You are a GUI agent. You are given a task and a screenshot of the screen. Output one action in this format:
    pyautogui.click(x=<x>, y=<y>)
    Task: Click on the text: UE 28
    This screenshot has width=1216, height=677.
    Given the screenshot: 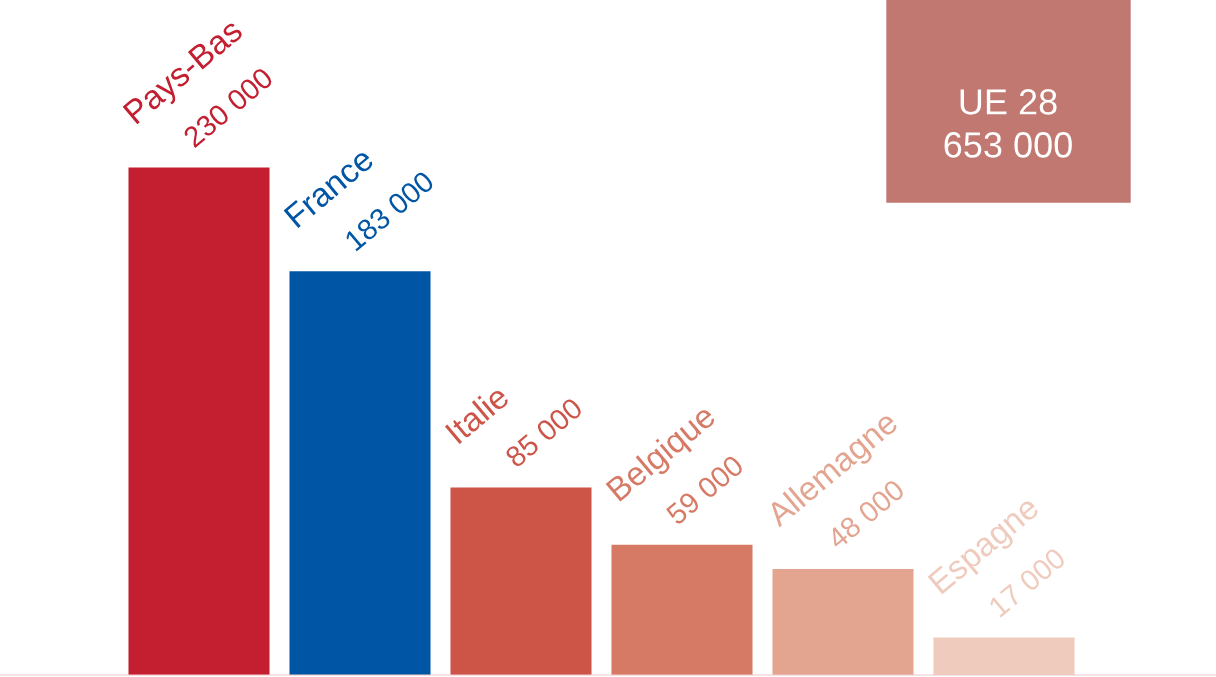 What is the action you would take?
    pyautogui.click(x=1008, y=102)
    